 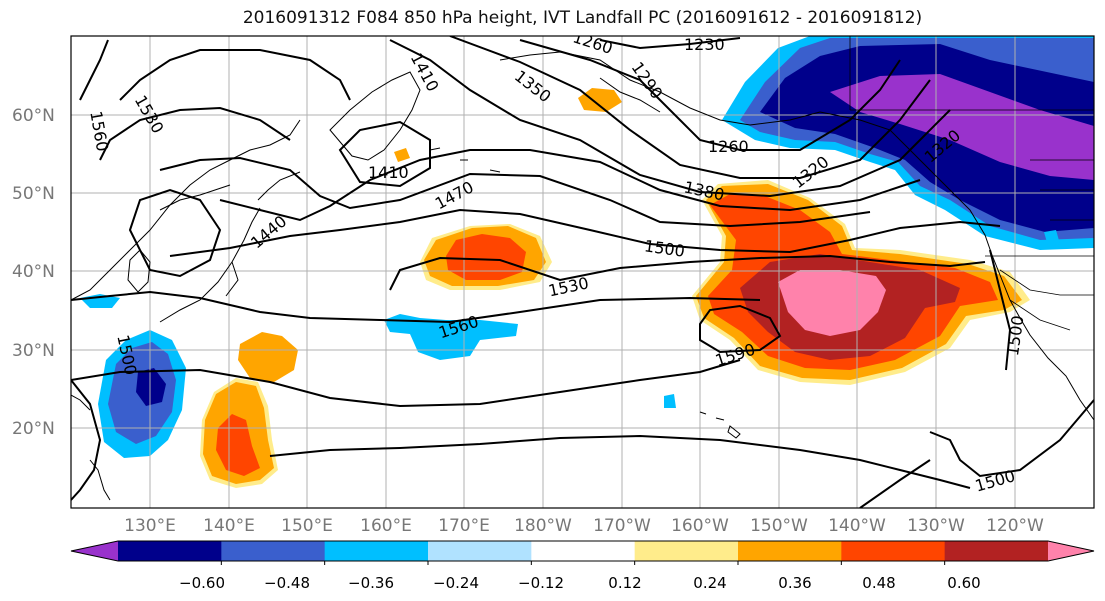 I want to click on latitude-labels: 60°N 50°N 40°N 30°N 20°N, so click(x=33, y=272).